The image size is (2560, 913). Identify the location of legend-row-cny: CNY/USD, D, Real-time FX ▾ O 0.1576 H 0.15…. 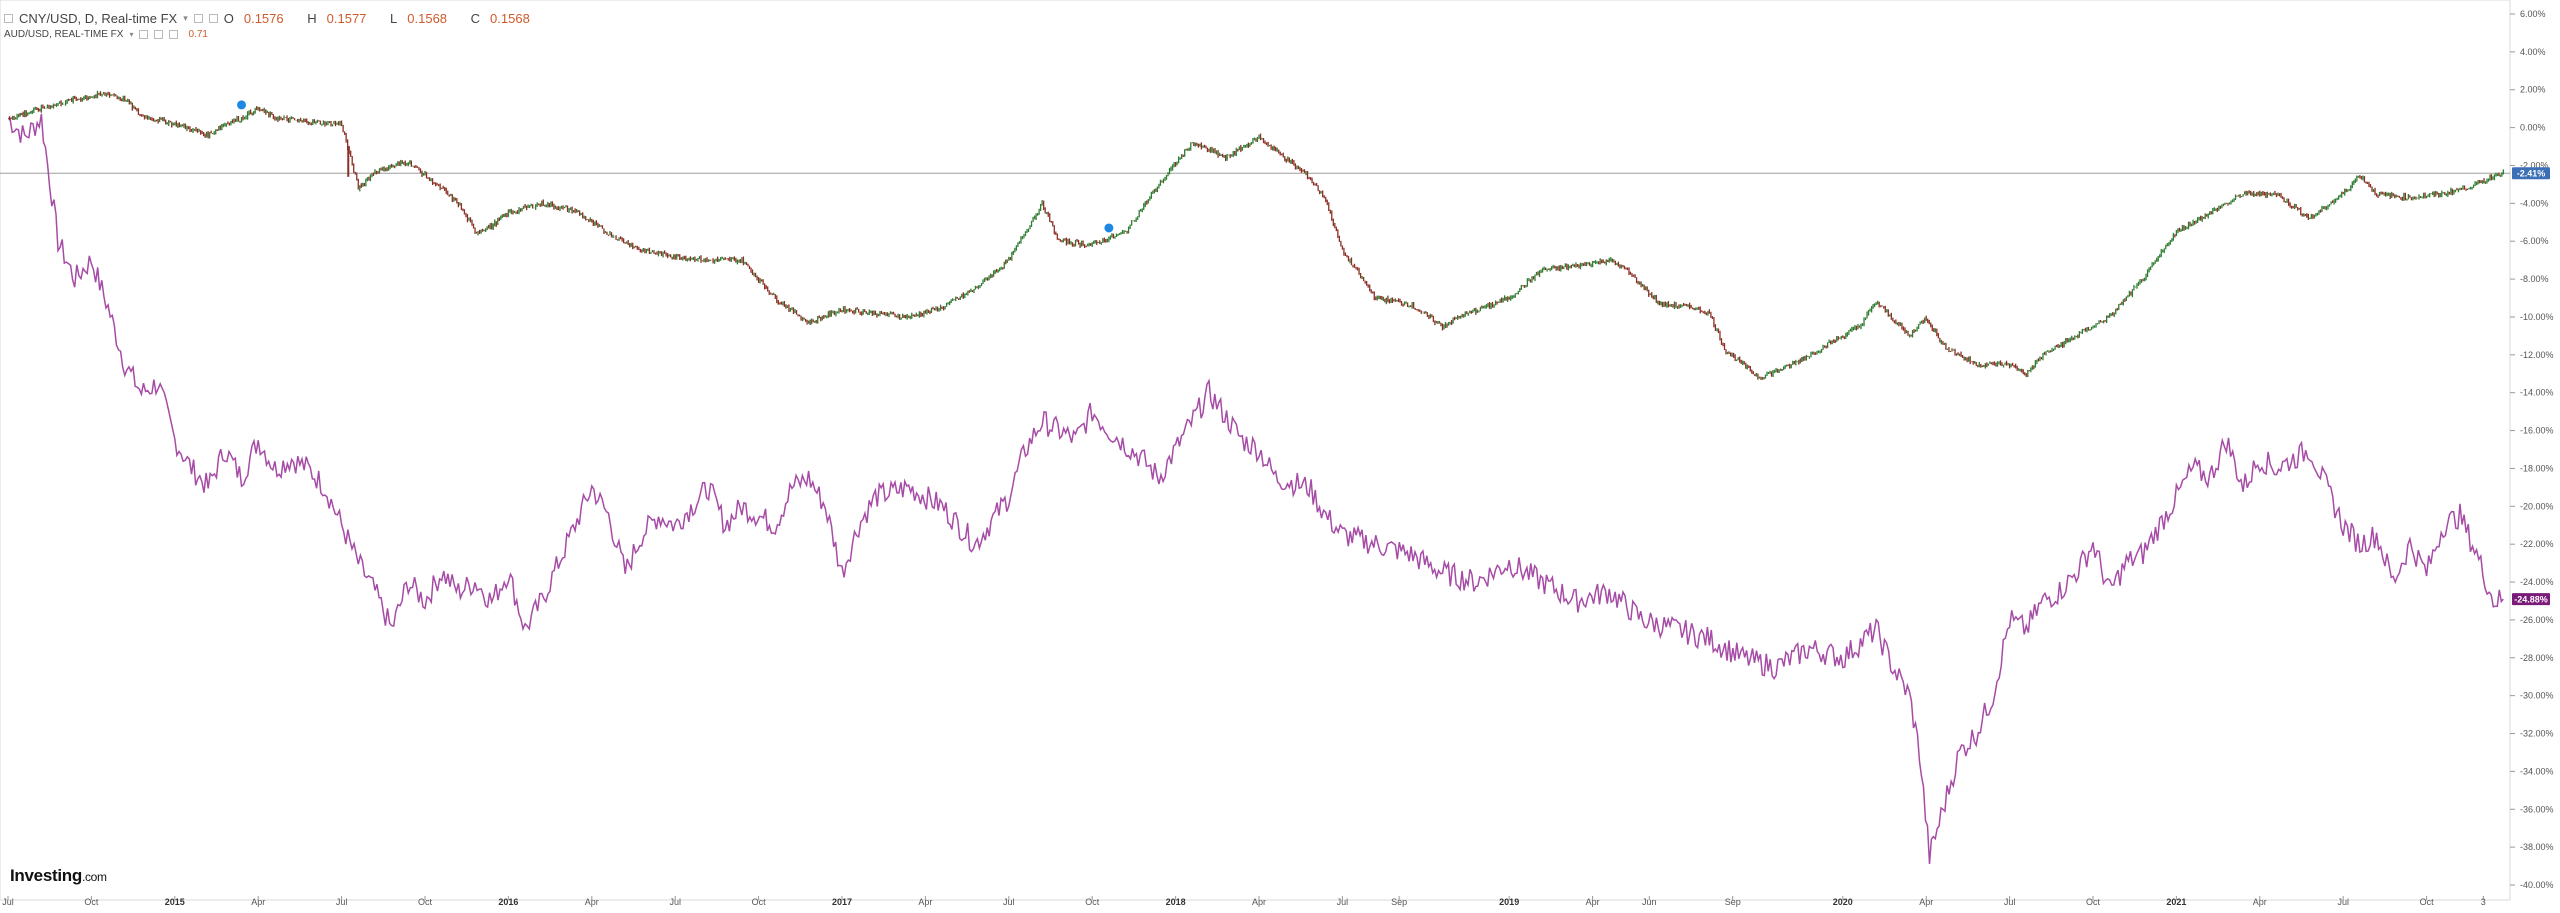
(277, 18).